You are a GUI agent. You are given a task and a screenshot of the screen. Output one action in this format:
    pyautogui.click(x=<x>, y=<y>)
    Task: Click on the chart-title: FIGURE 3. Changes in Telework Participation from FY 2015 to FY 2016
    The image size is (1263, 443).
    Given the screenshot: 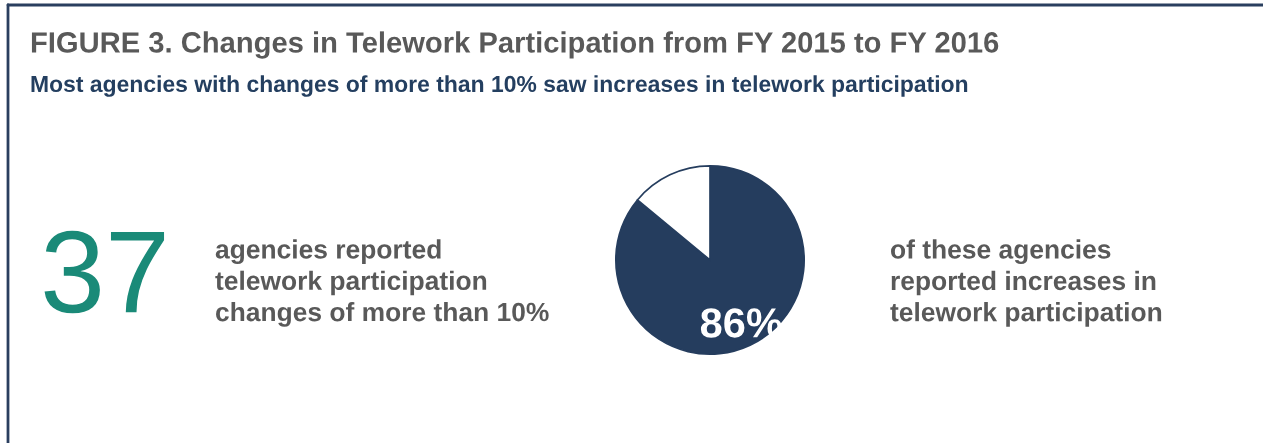 What is the action you would take?
    pyautogui.click(x=515, y=45)
    